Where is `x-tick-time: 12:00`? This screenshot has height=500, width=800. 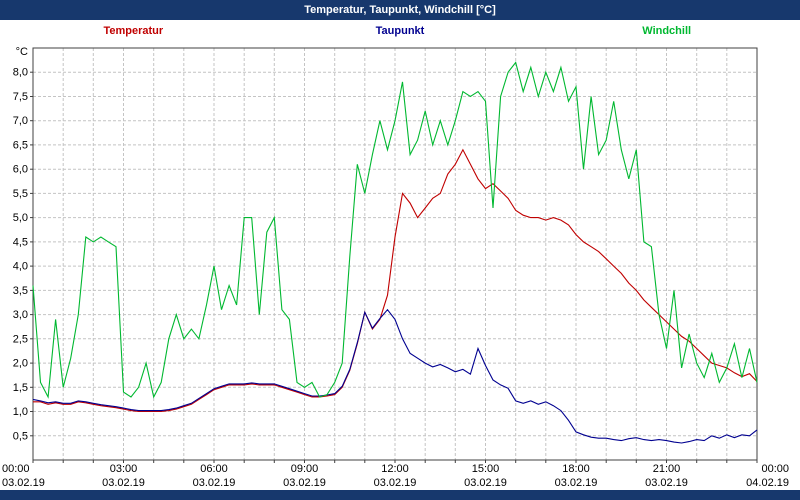
x-tick-time: 12:00 is located at coordinates (395, 469).